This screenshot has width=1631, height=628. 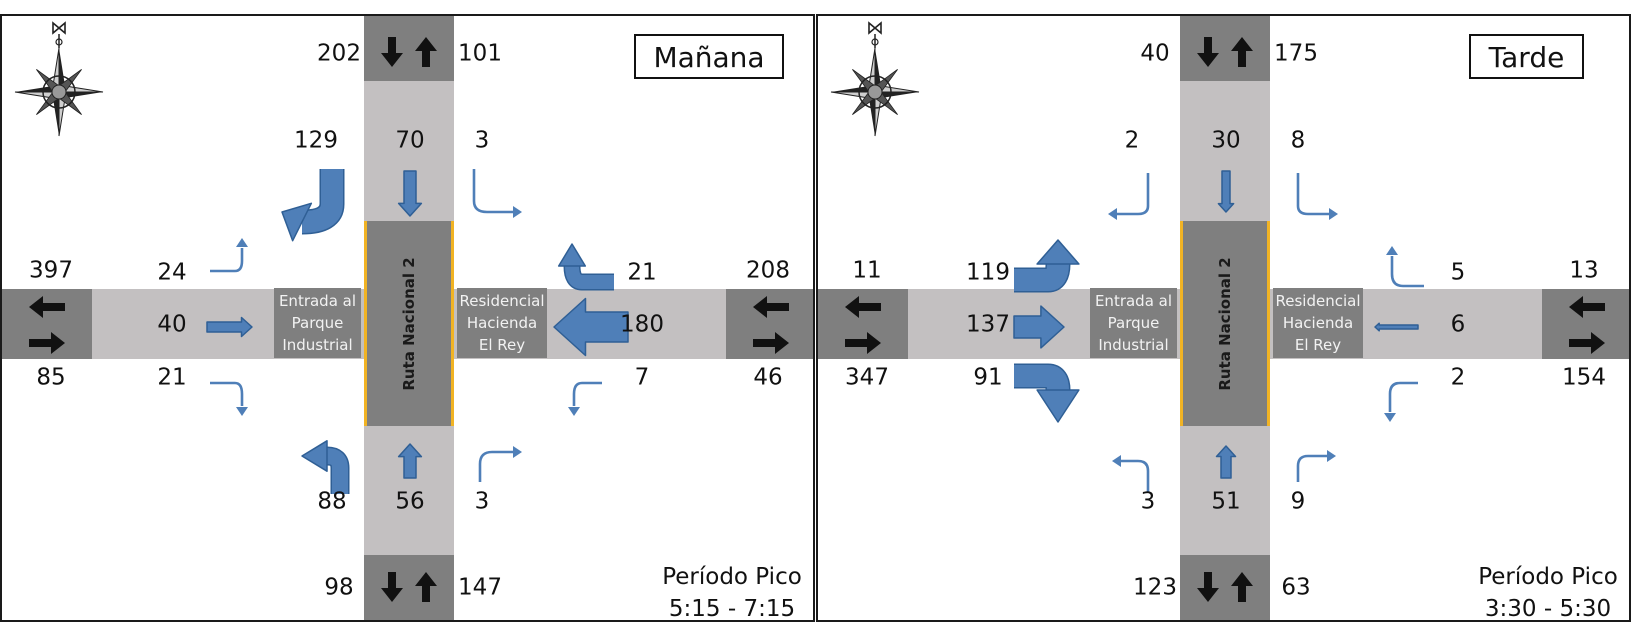 I want to click on southbound-through-volume: 70, so click(x=410, y=140).